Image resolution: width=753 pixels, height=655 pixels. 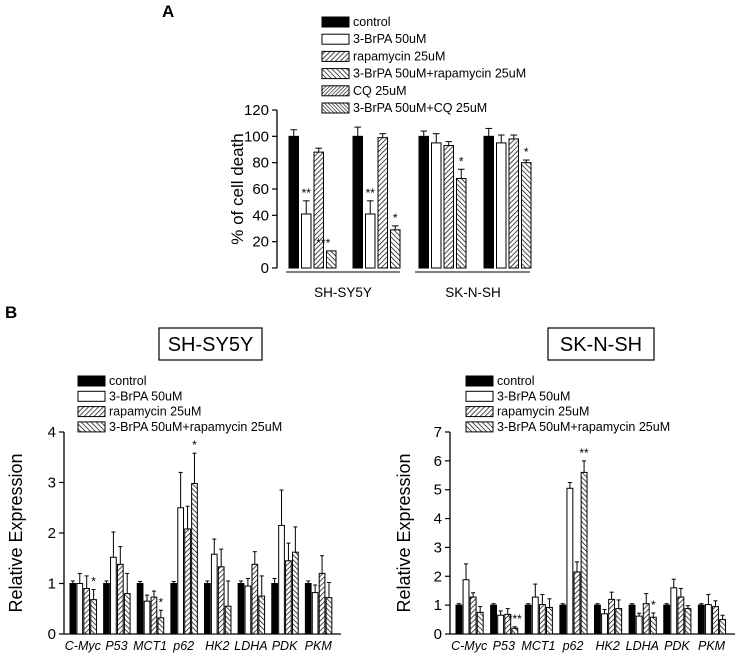 I want to click on y-tick-label: 1, so click(x=52, y=584).